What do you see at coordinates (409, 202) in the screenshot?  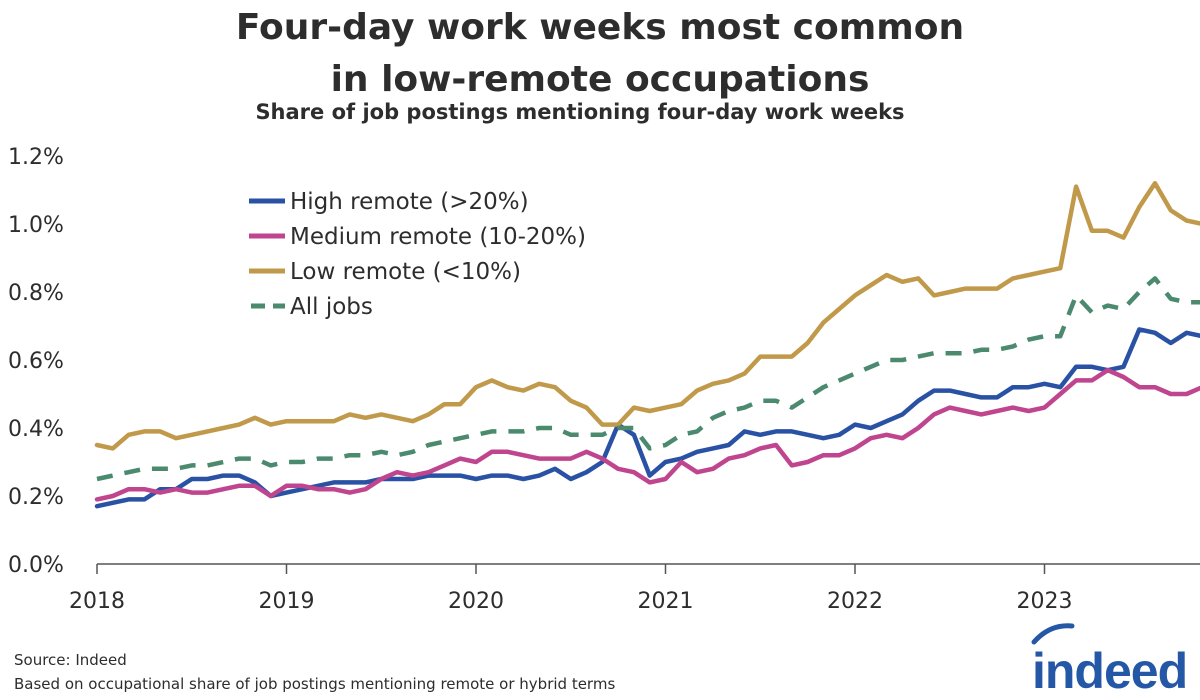 I see `legend-label: High remote (>20%)` at bounding box center [409, 202].